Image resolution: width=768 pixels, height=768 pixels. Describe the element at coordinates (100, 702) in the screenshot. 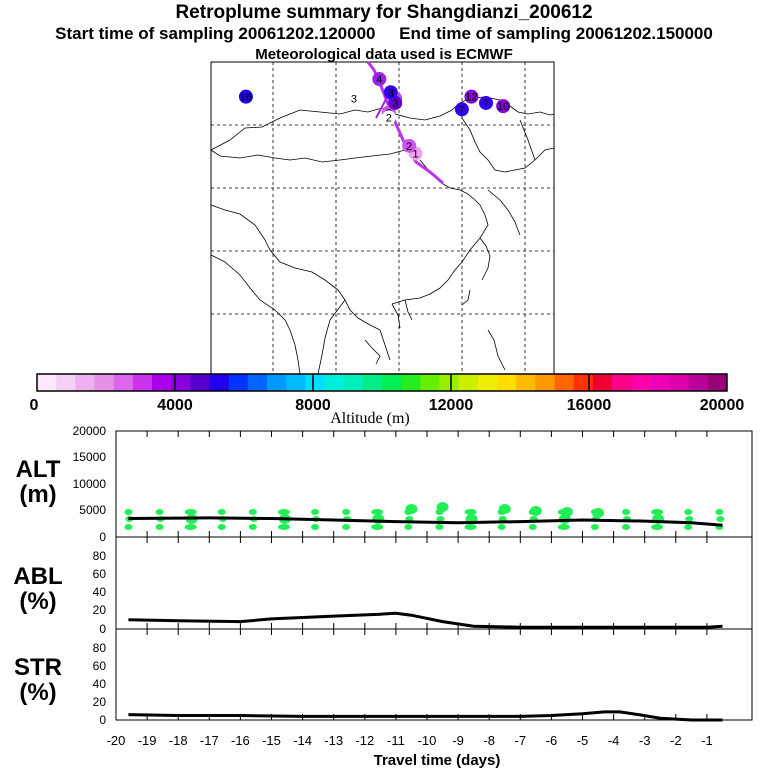

I see `str-ytick: 20` at that location.